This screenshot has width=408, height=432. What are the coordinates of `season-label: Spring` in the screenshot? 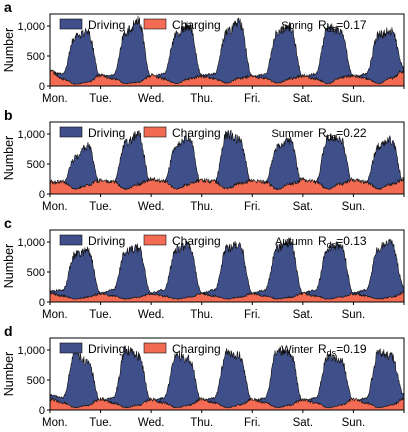 It's located at (297, 26).